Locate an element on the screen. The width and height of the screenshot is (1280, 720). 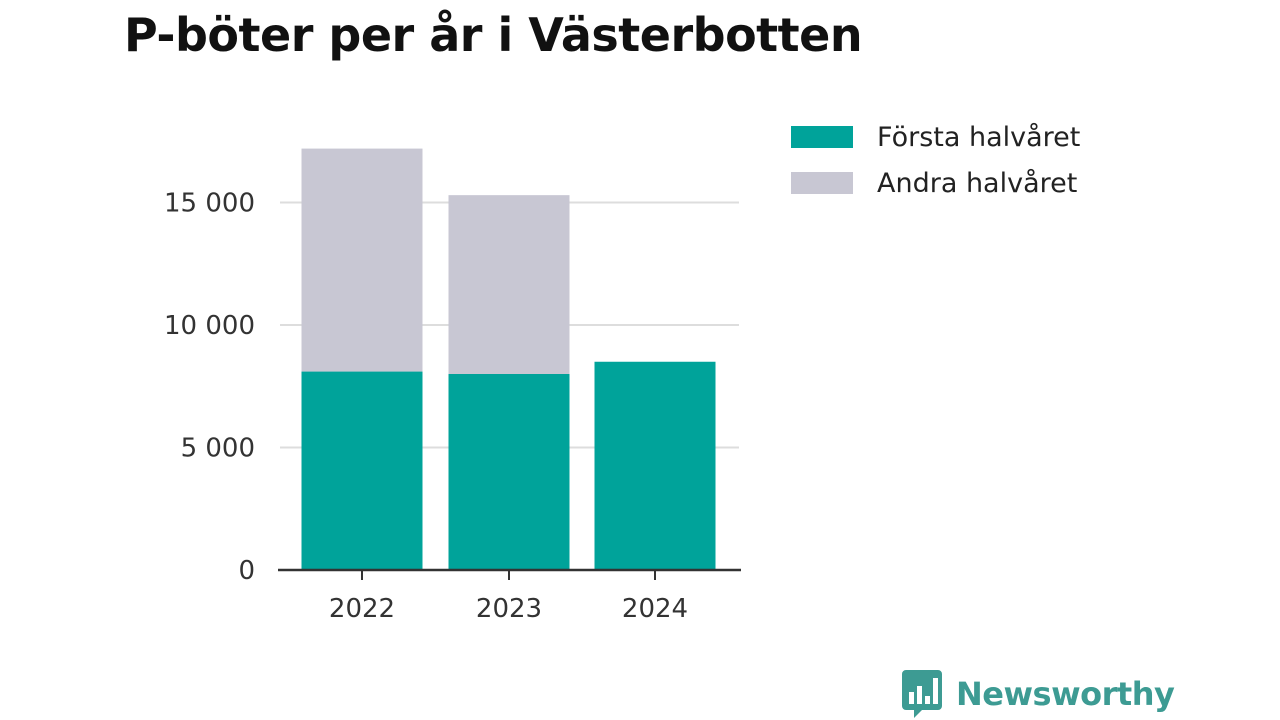
brand-logo: Newsworthy is located at coordinates (1038, 694).